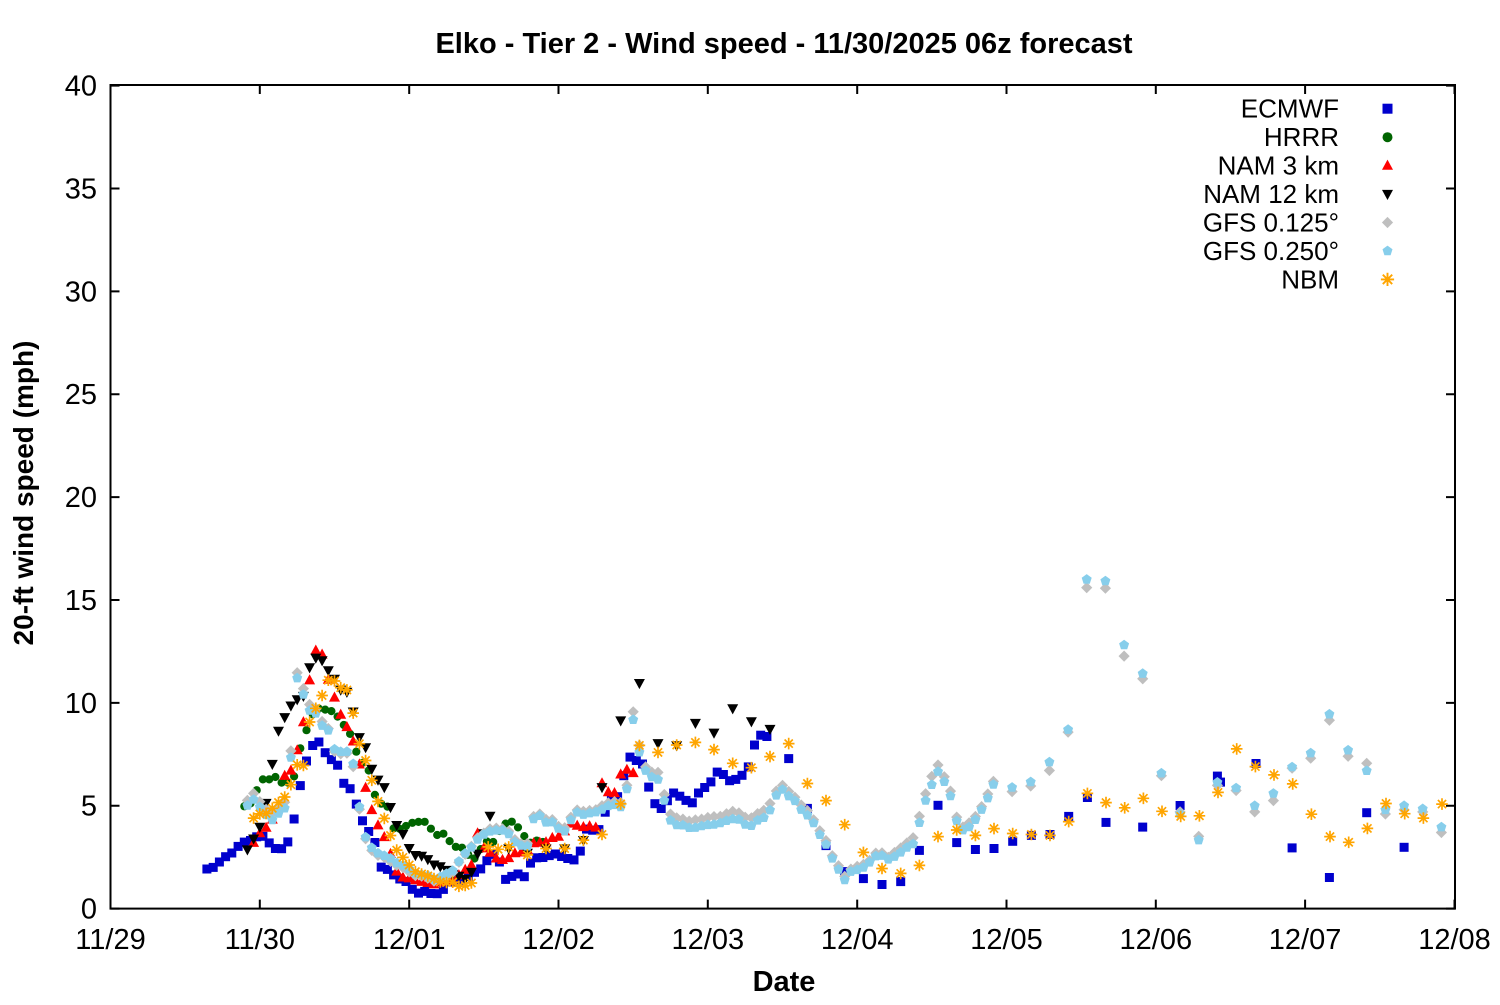  Describe the element at coordinates (81, 395) in the screenshot. I see `svg-text: 25` at that location.